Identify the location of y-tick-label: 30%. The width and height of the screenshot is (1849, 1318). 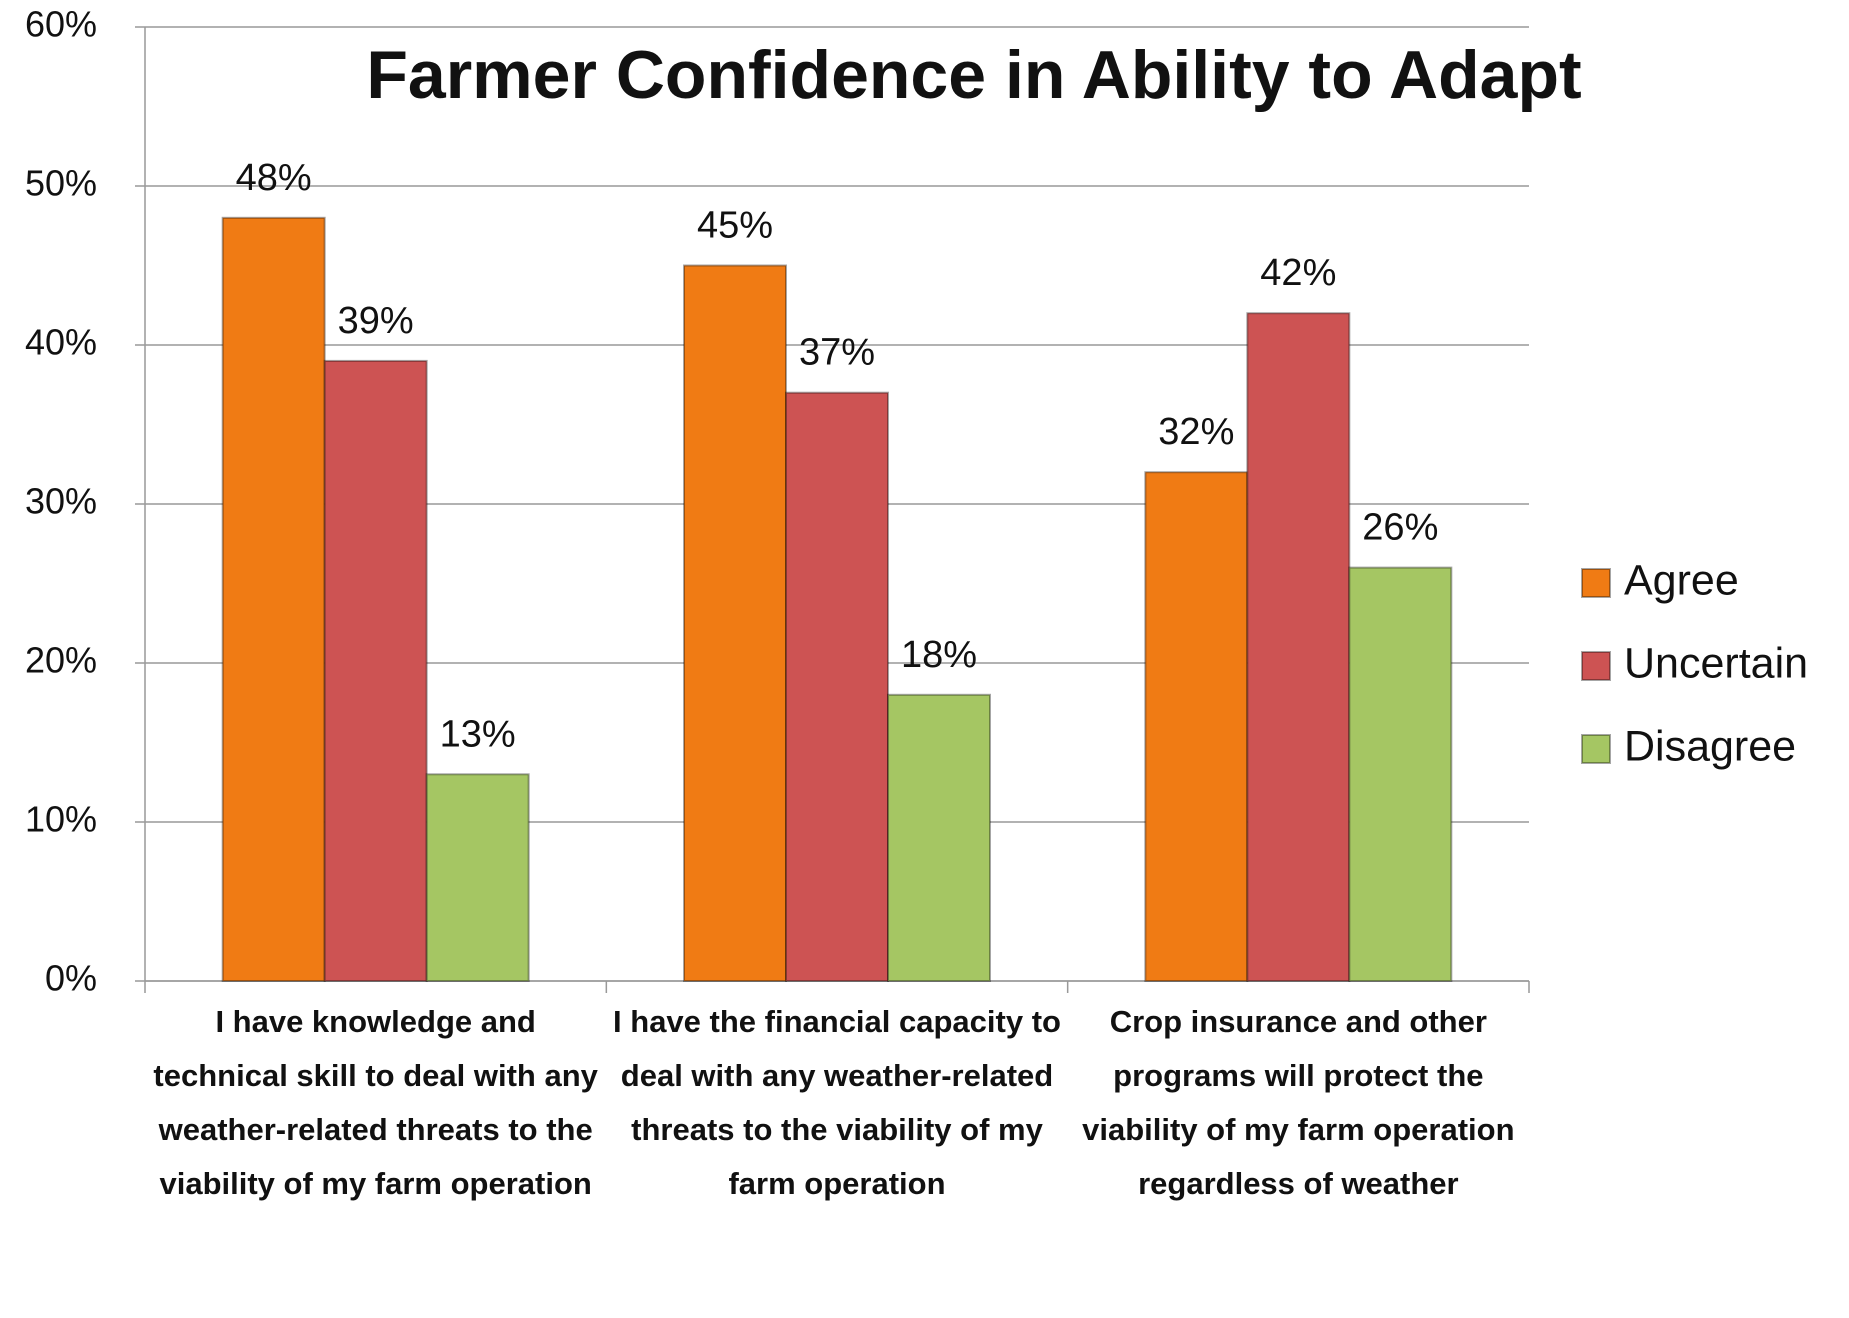
(61, 501).